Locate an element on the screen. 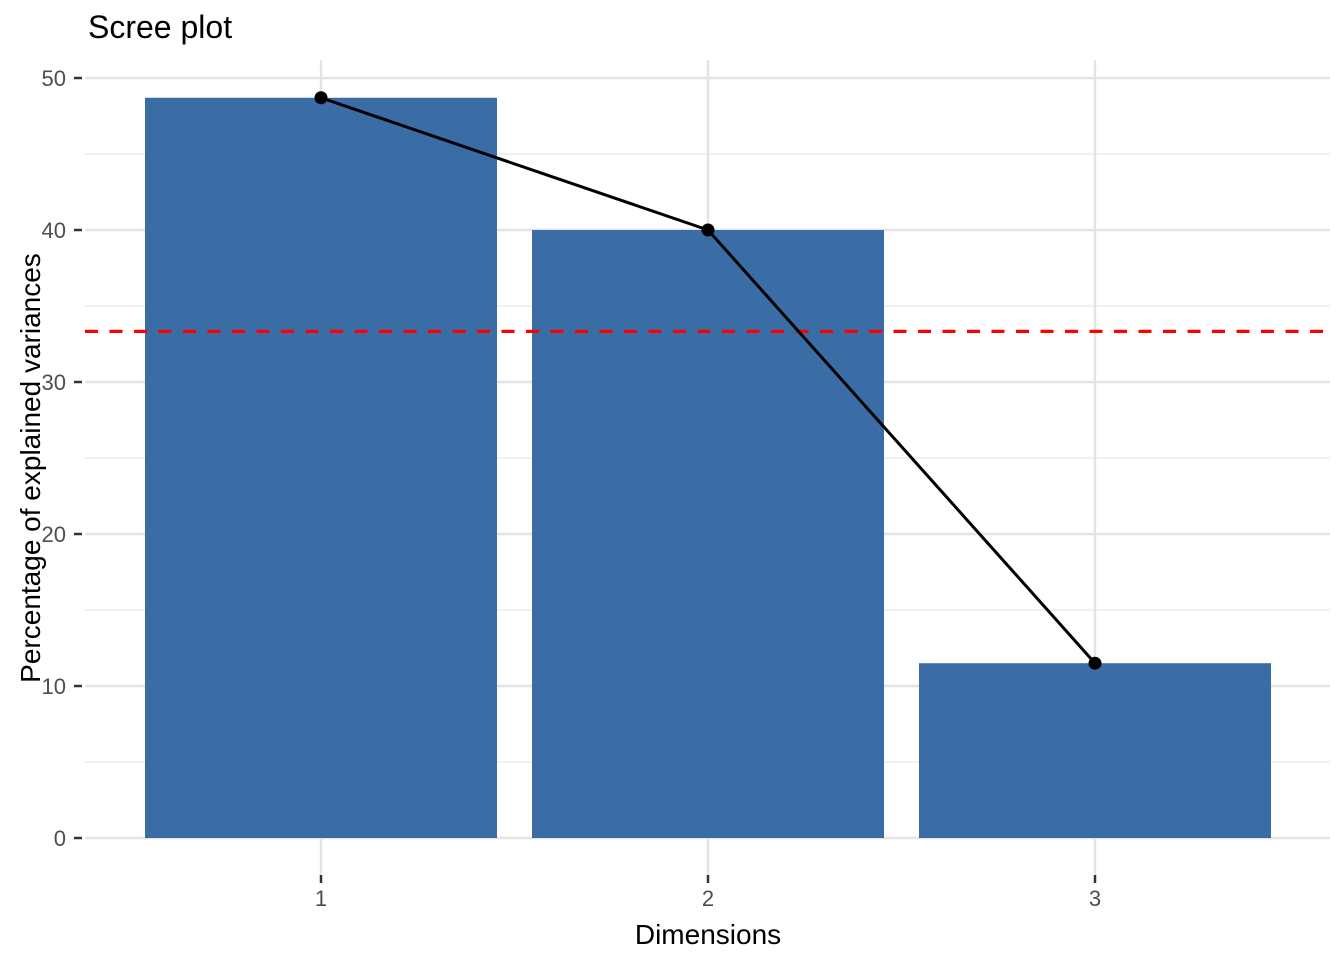 The image size is (1344, 960). y-tick-label-50: 50 is located at coordinates (54, 78).